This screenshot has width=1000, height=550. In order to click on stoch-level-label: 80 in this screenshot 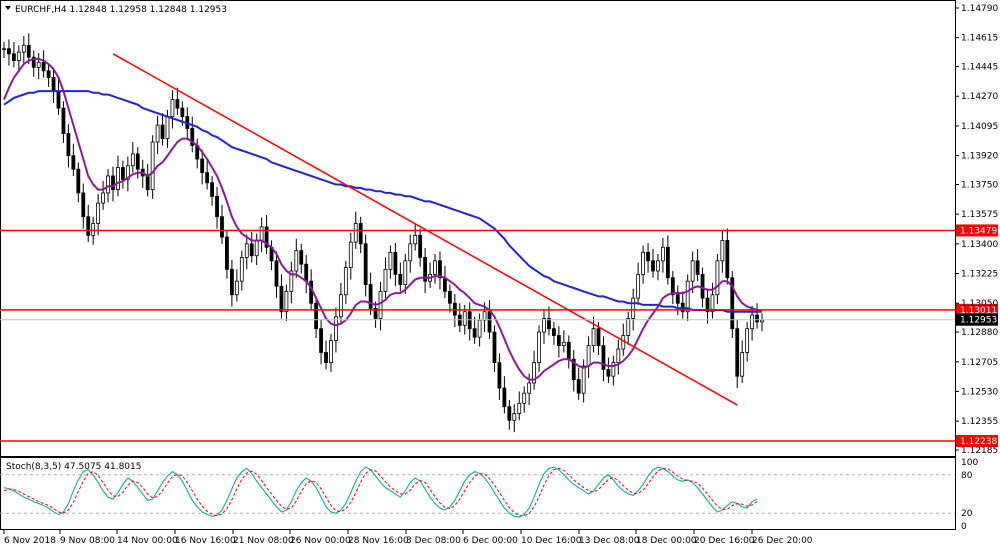, I will do `click(967, 476)`.